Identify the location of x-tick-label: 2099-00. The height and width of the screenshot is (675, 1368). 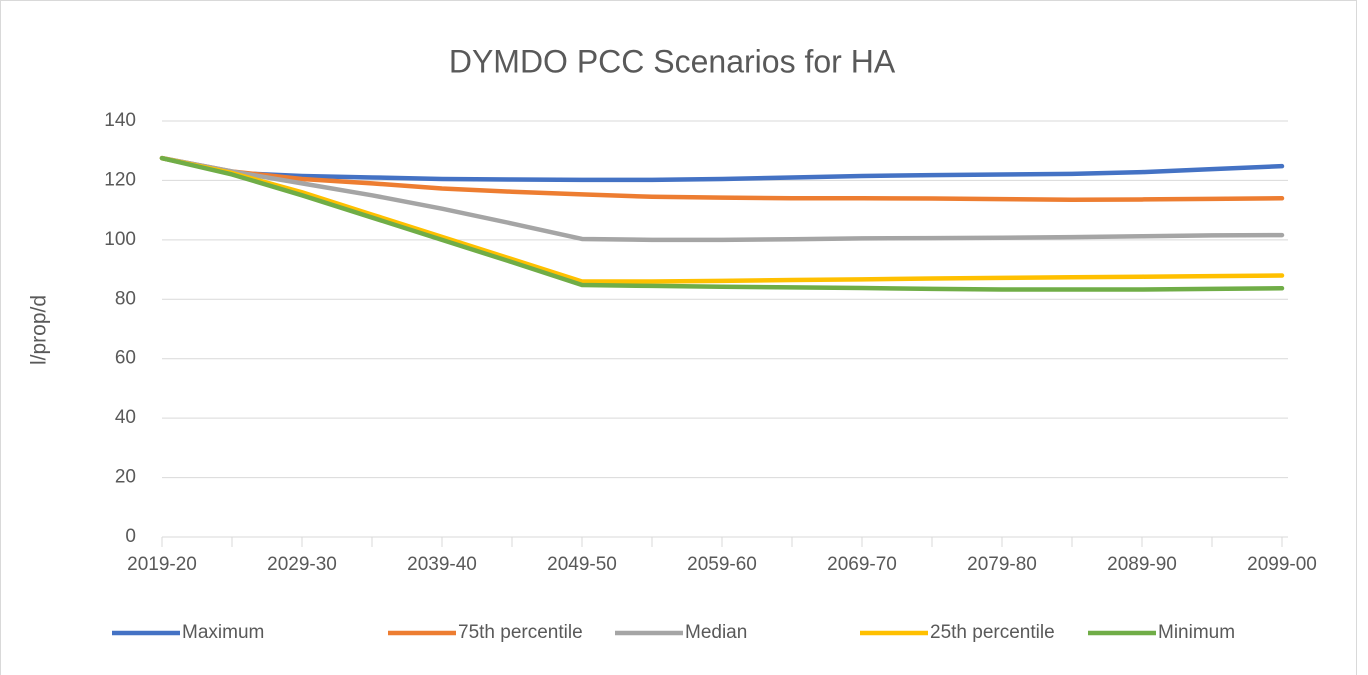
(1282, 564).